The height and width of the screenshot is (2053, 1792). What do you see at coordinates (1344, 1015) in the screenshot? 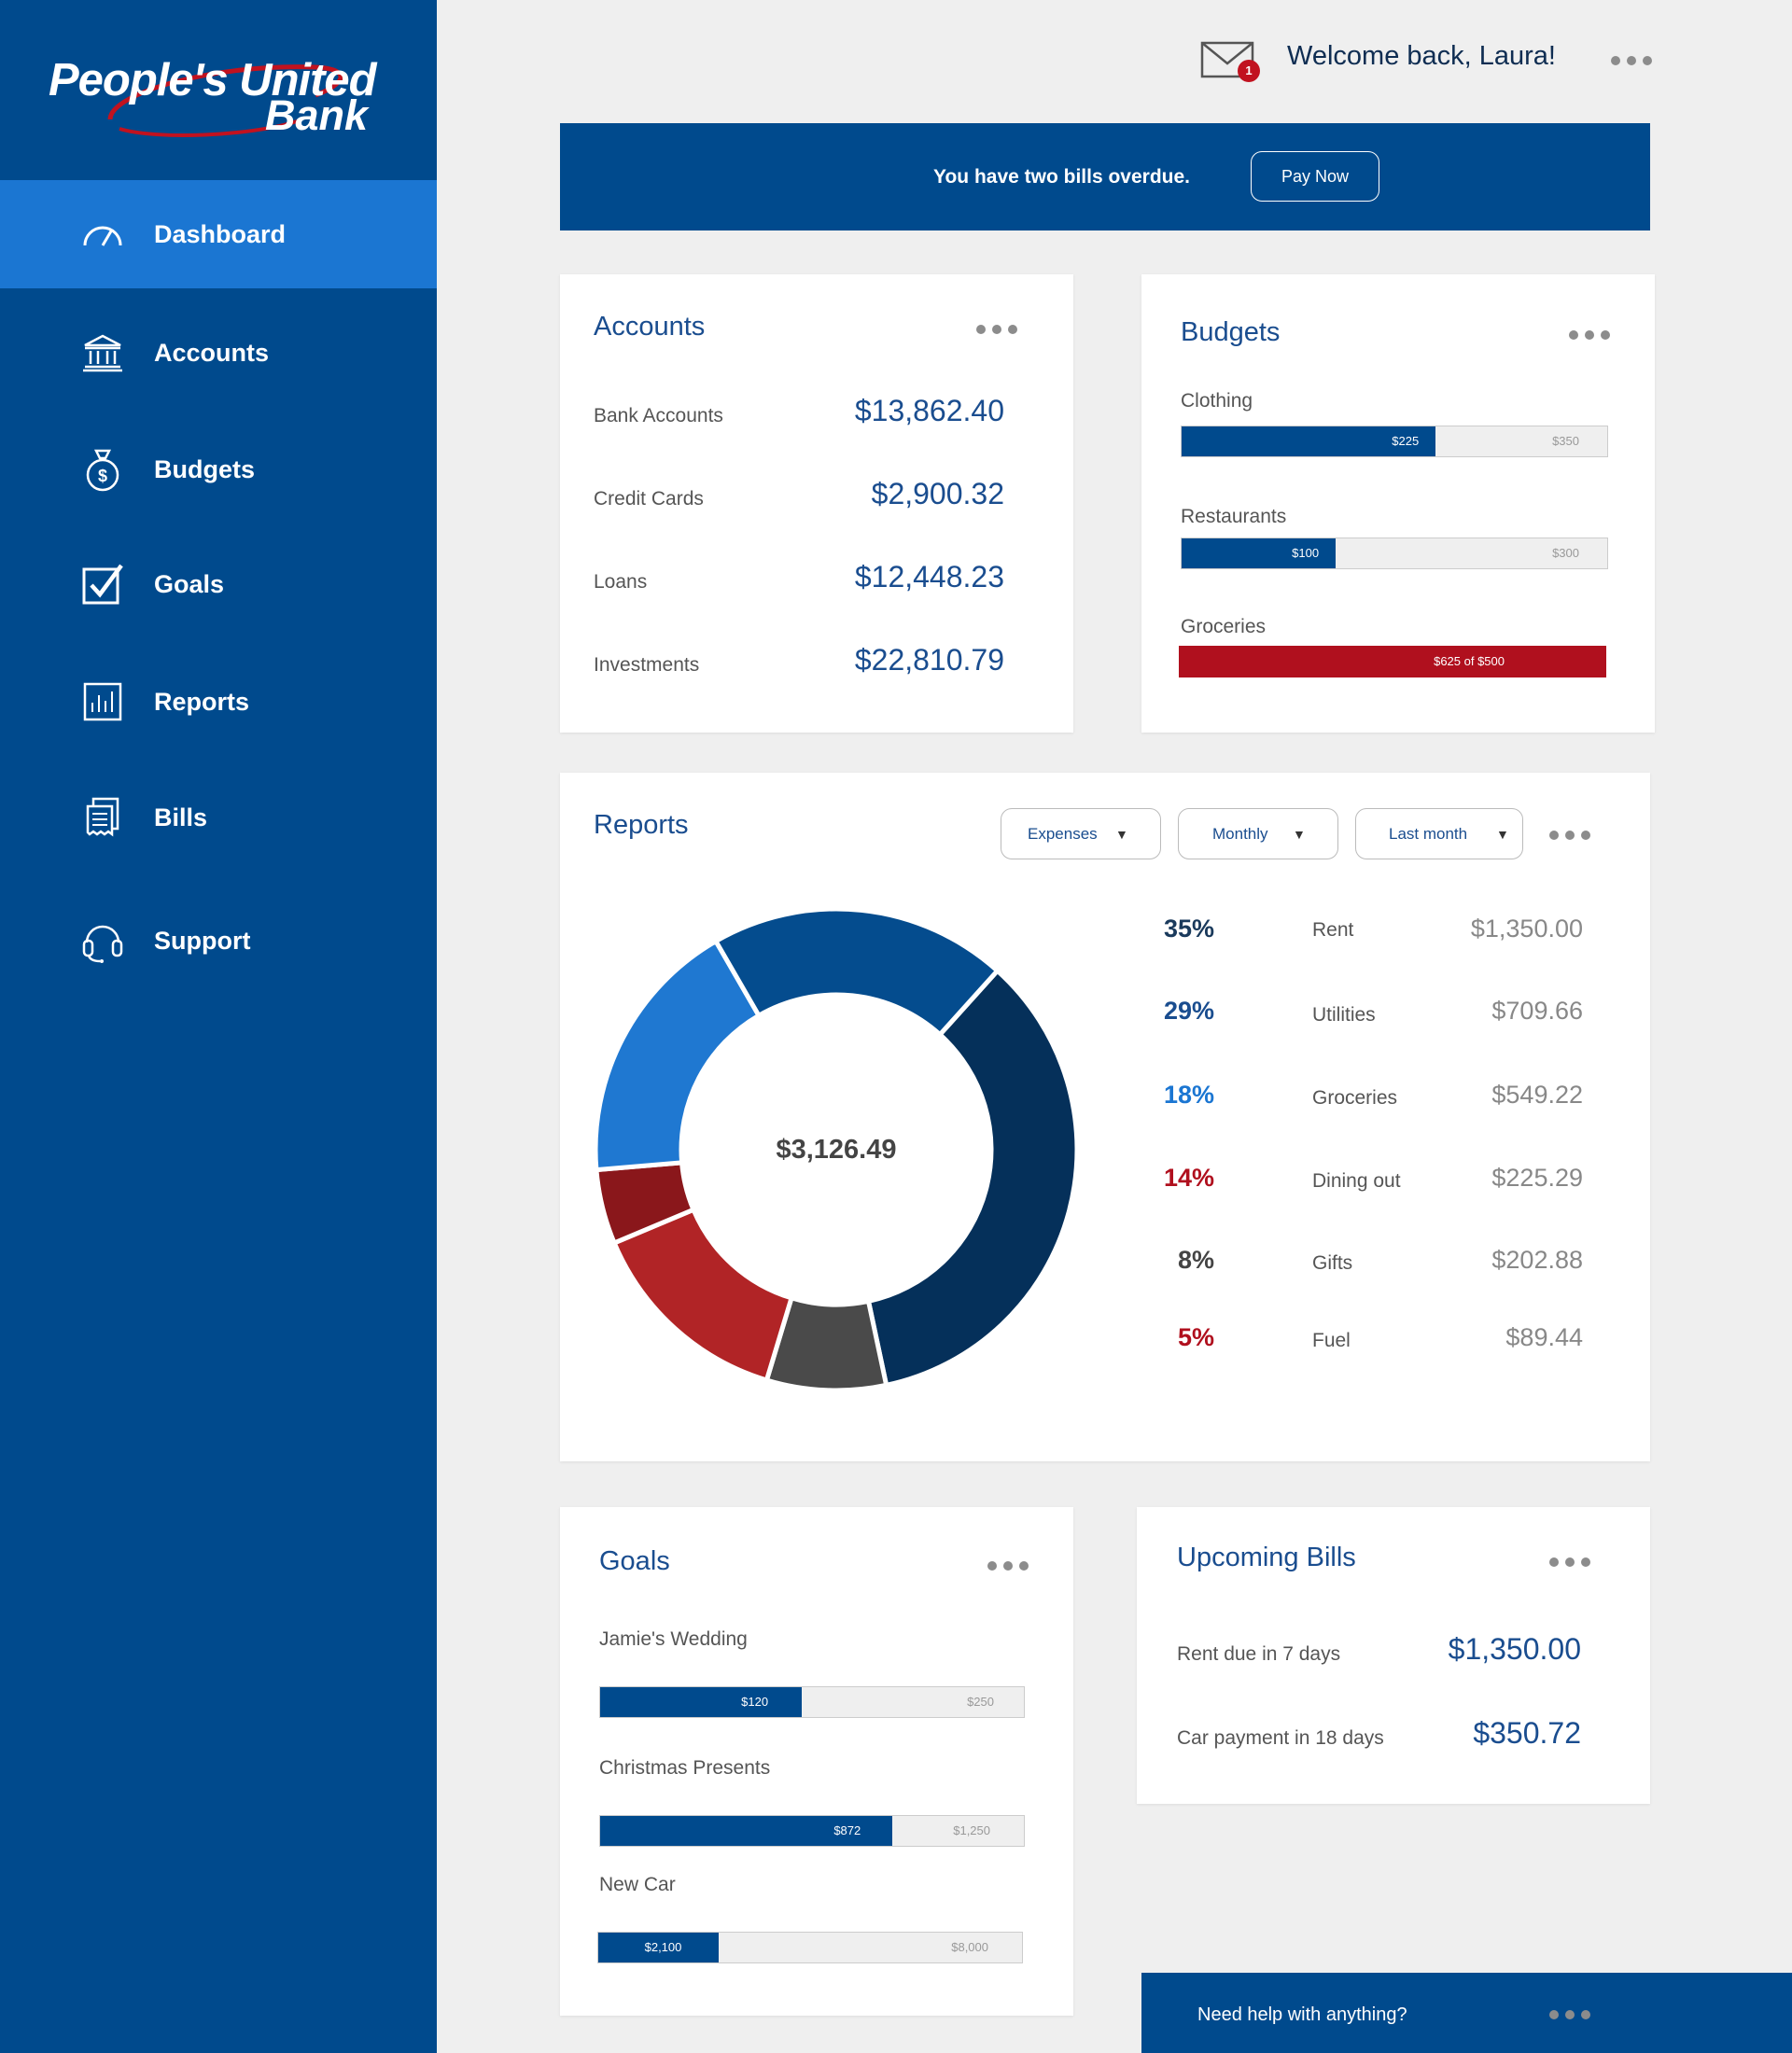
I see `legend-category: Utilities` at bounding box center [1344, 1015].